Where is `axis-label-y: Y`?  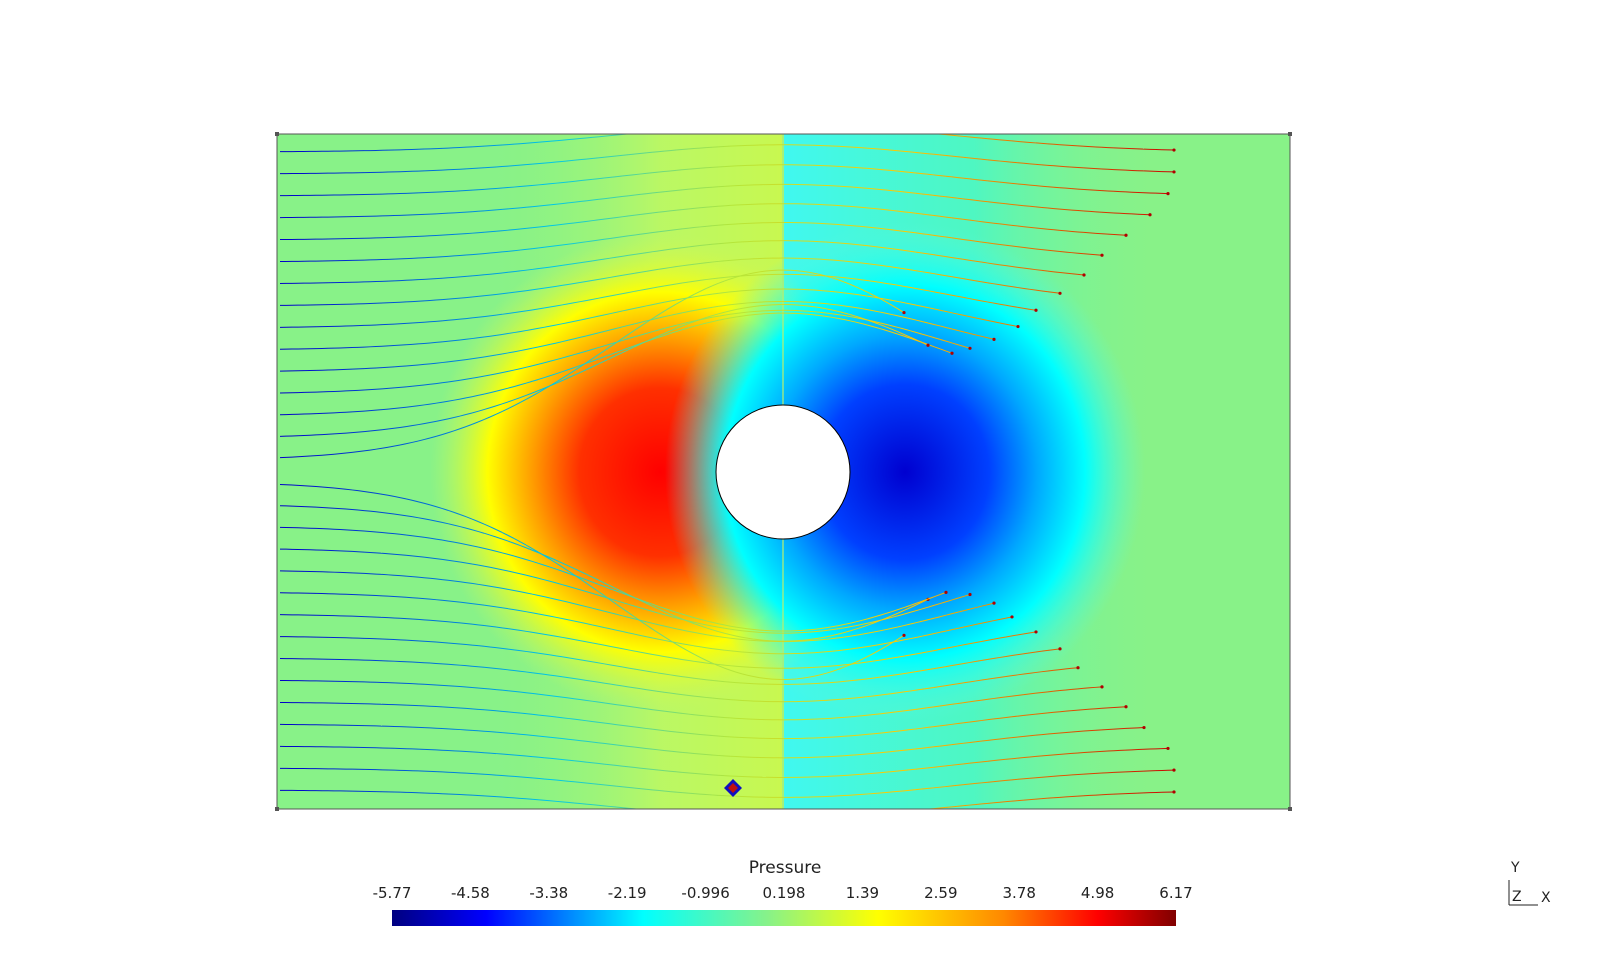
axis-label-y: Y is located at coordinates (1515, 868).